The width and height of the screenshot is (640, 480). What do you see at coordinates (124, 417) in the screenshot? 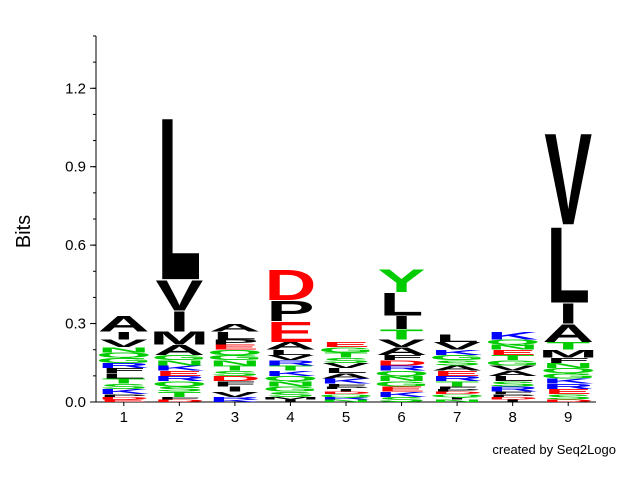
I see `x-tick-label: 1` at bounding box center [124, 417].